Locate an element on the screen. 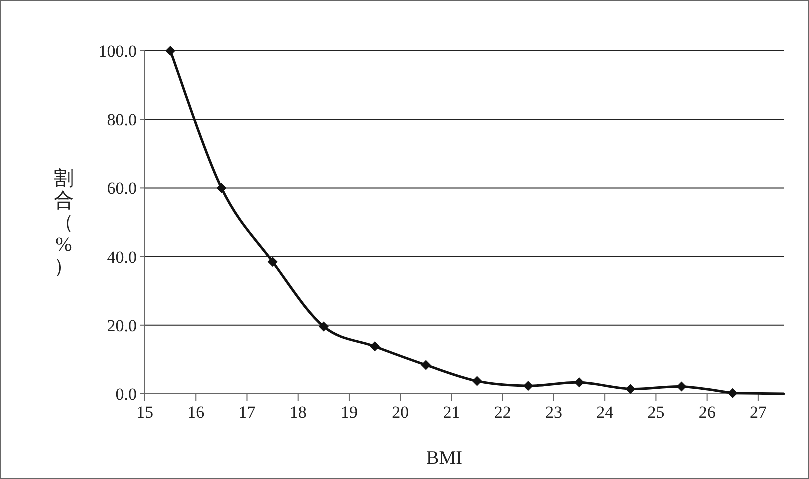 The image size is (809, 479). x-tick-label: 17 is located at coordinates (247, 412).